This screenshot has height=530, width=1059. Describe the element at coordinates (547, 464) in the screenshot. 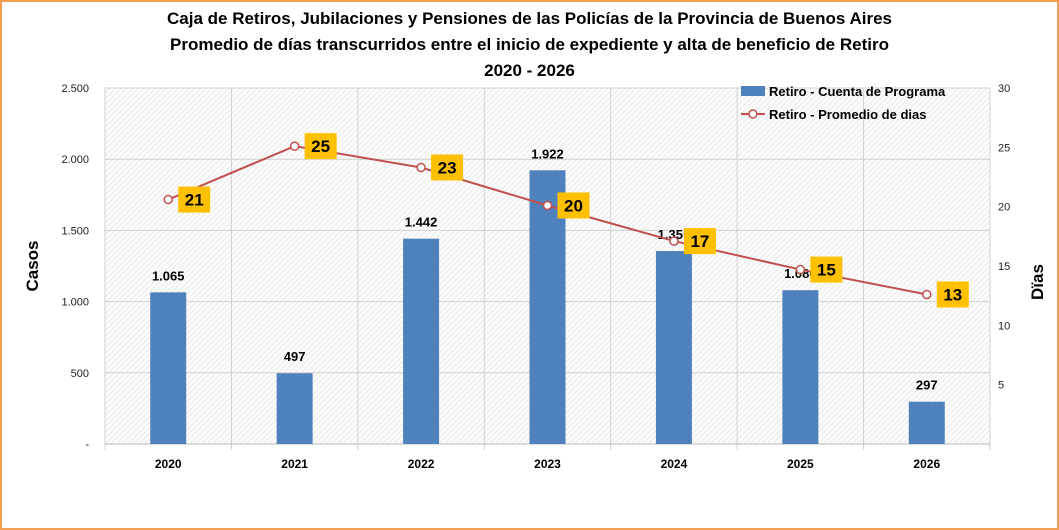

I see `x-tick-label: 2023` at that location.